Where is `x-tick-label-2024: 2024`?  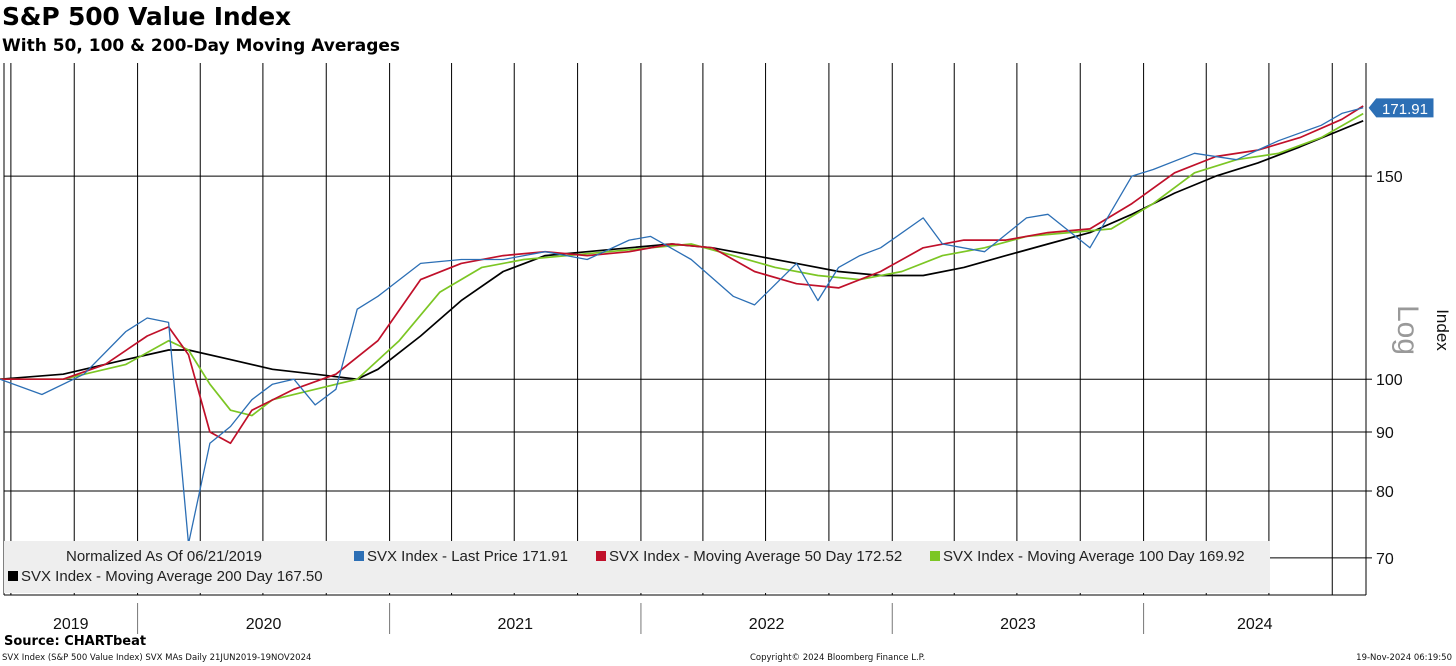 x-tick-label-2024: 2024 is located at coordinates (1255, 624).